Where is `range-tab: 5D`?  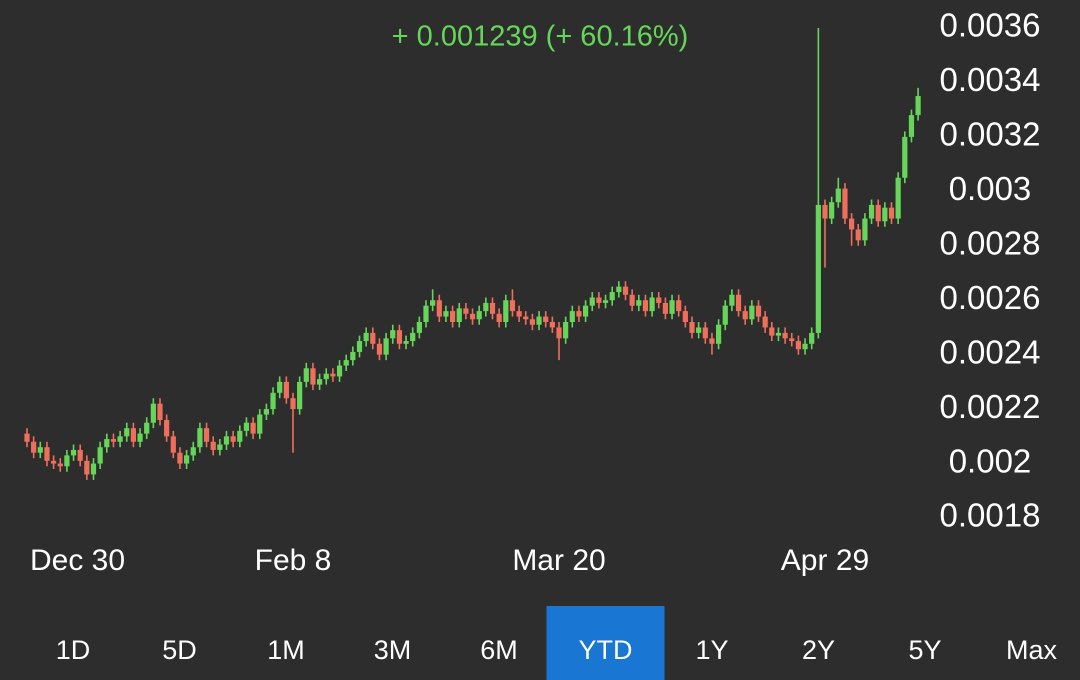
range-tab: 5D is located at coordinates (179, 650).